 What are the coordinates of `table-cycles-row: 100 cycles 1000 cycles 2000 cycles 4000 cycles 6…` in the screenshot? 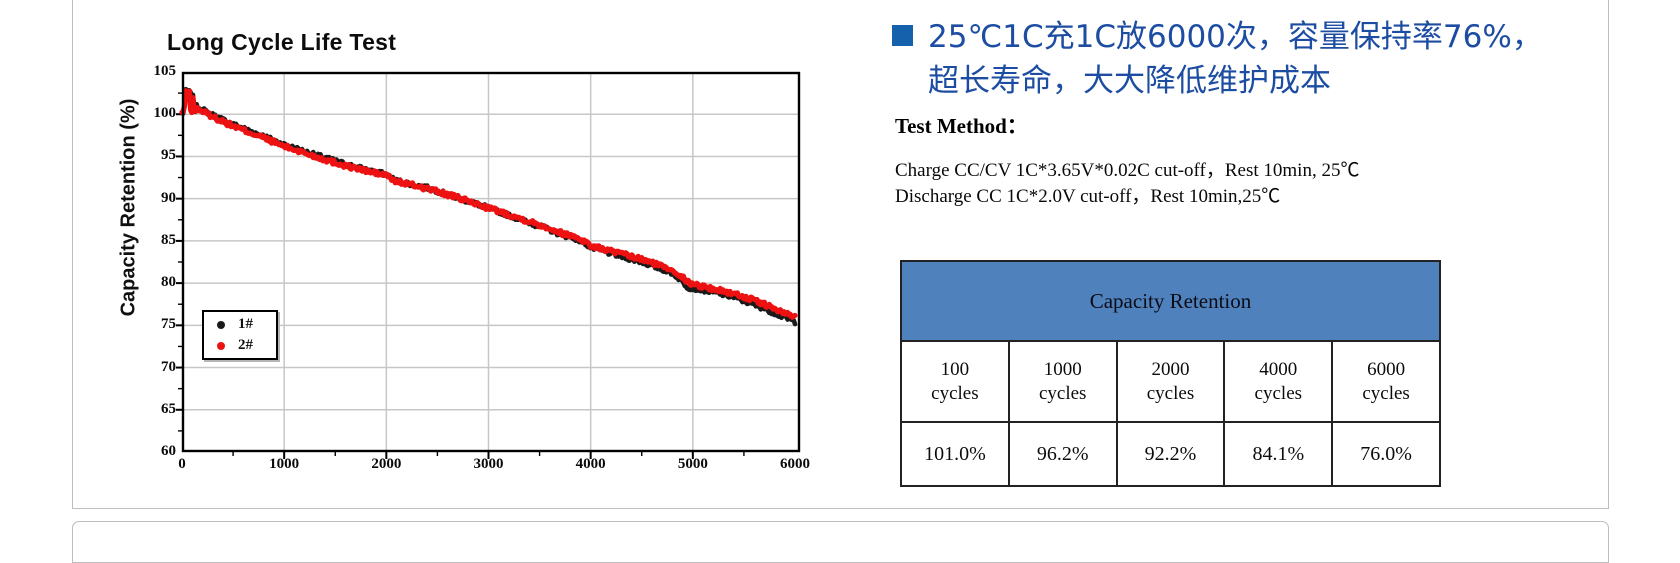 It's located at (1170, 381).